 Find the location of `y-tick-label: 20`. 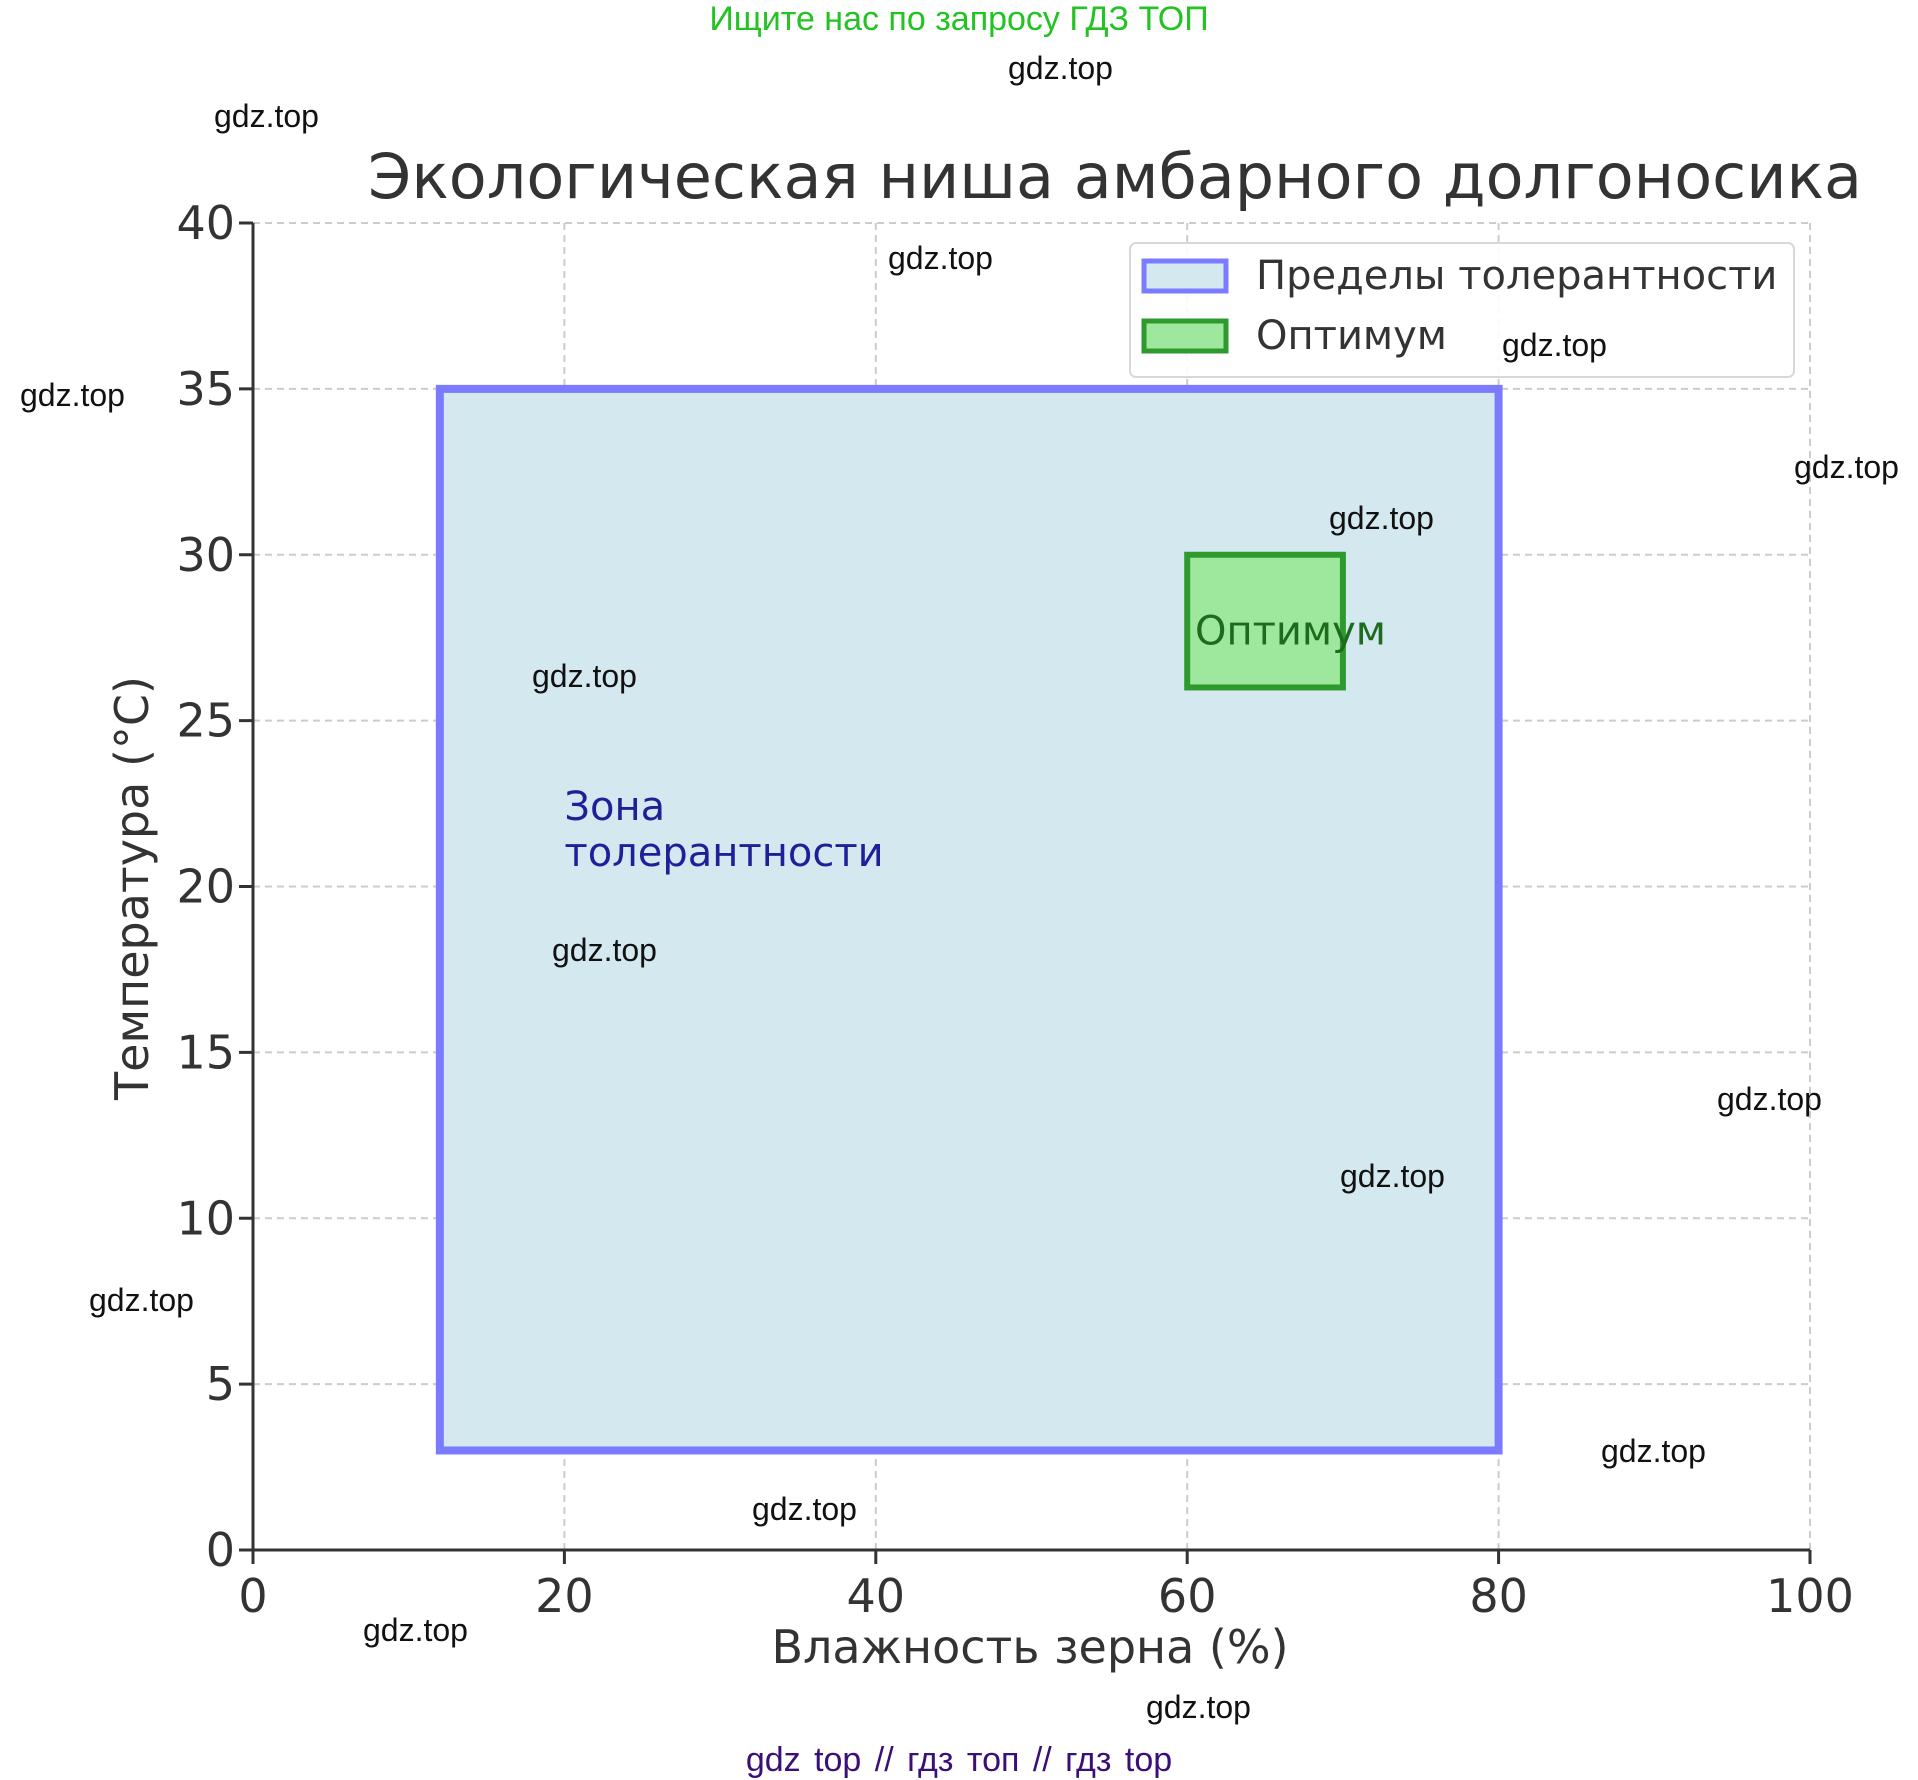

y-tick-label: 20 is located at coordinates (205, 887).